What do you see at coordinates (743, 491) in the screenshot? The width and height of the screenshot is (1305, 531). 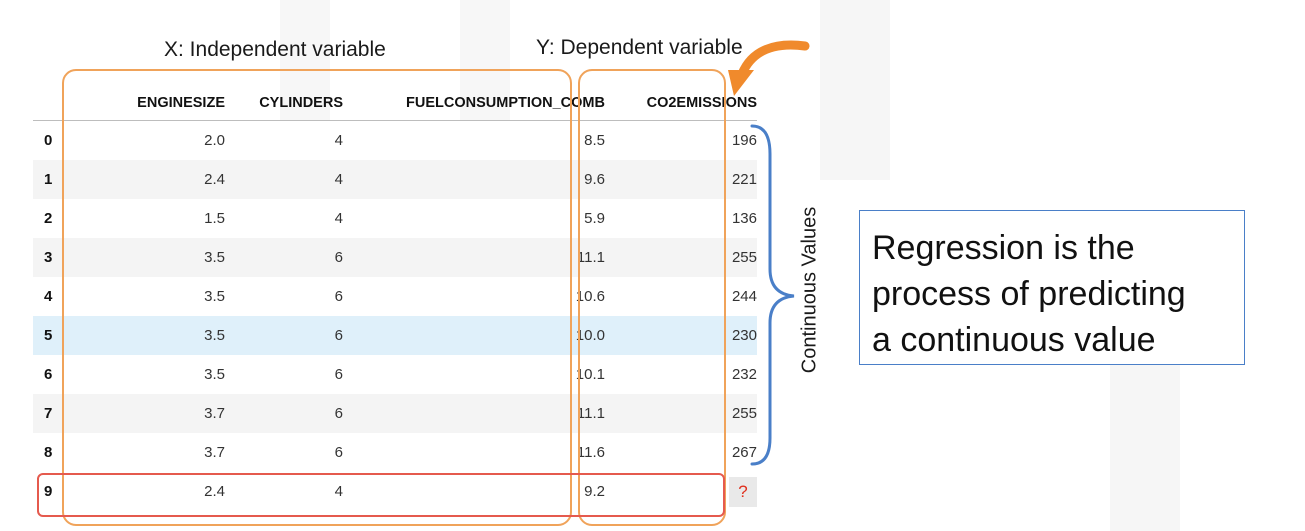 I see `question-mark-icon: ?` at bounding box center [743, 491].